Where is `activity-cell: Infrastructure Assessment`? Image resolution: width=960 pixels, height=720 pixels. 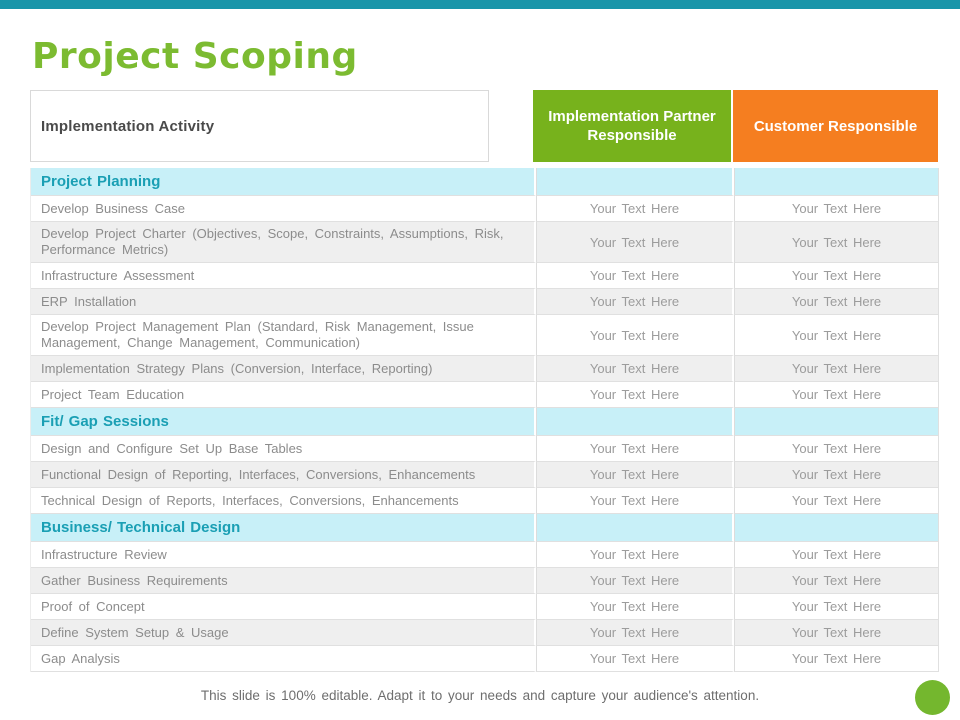
activity-cell: Infrastructure Assessment is located at coordinates (283, 276).